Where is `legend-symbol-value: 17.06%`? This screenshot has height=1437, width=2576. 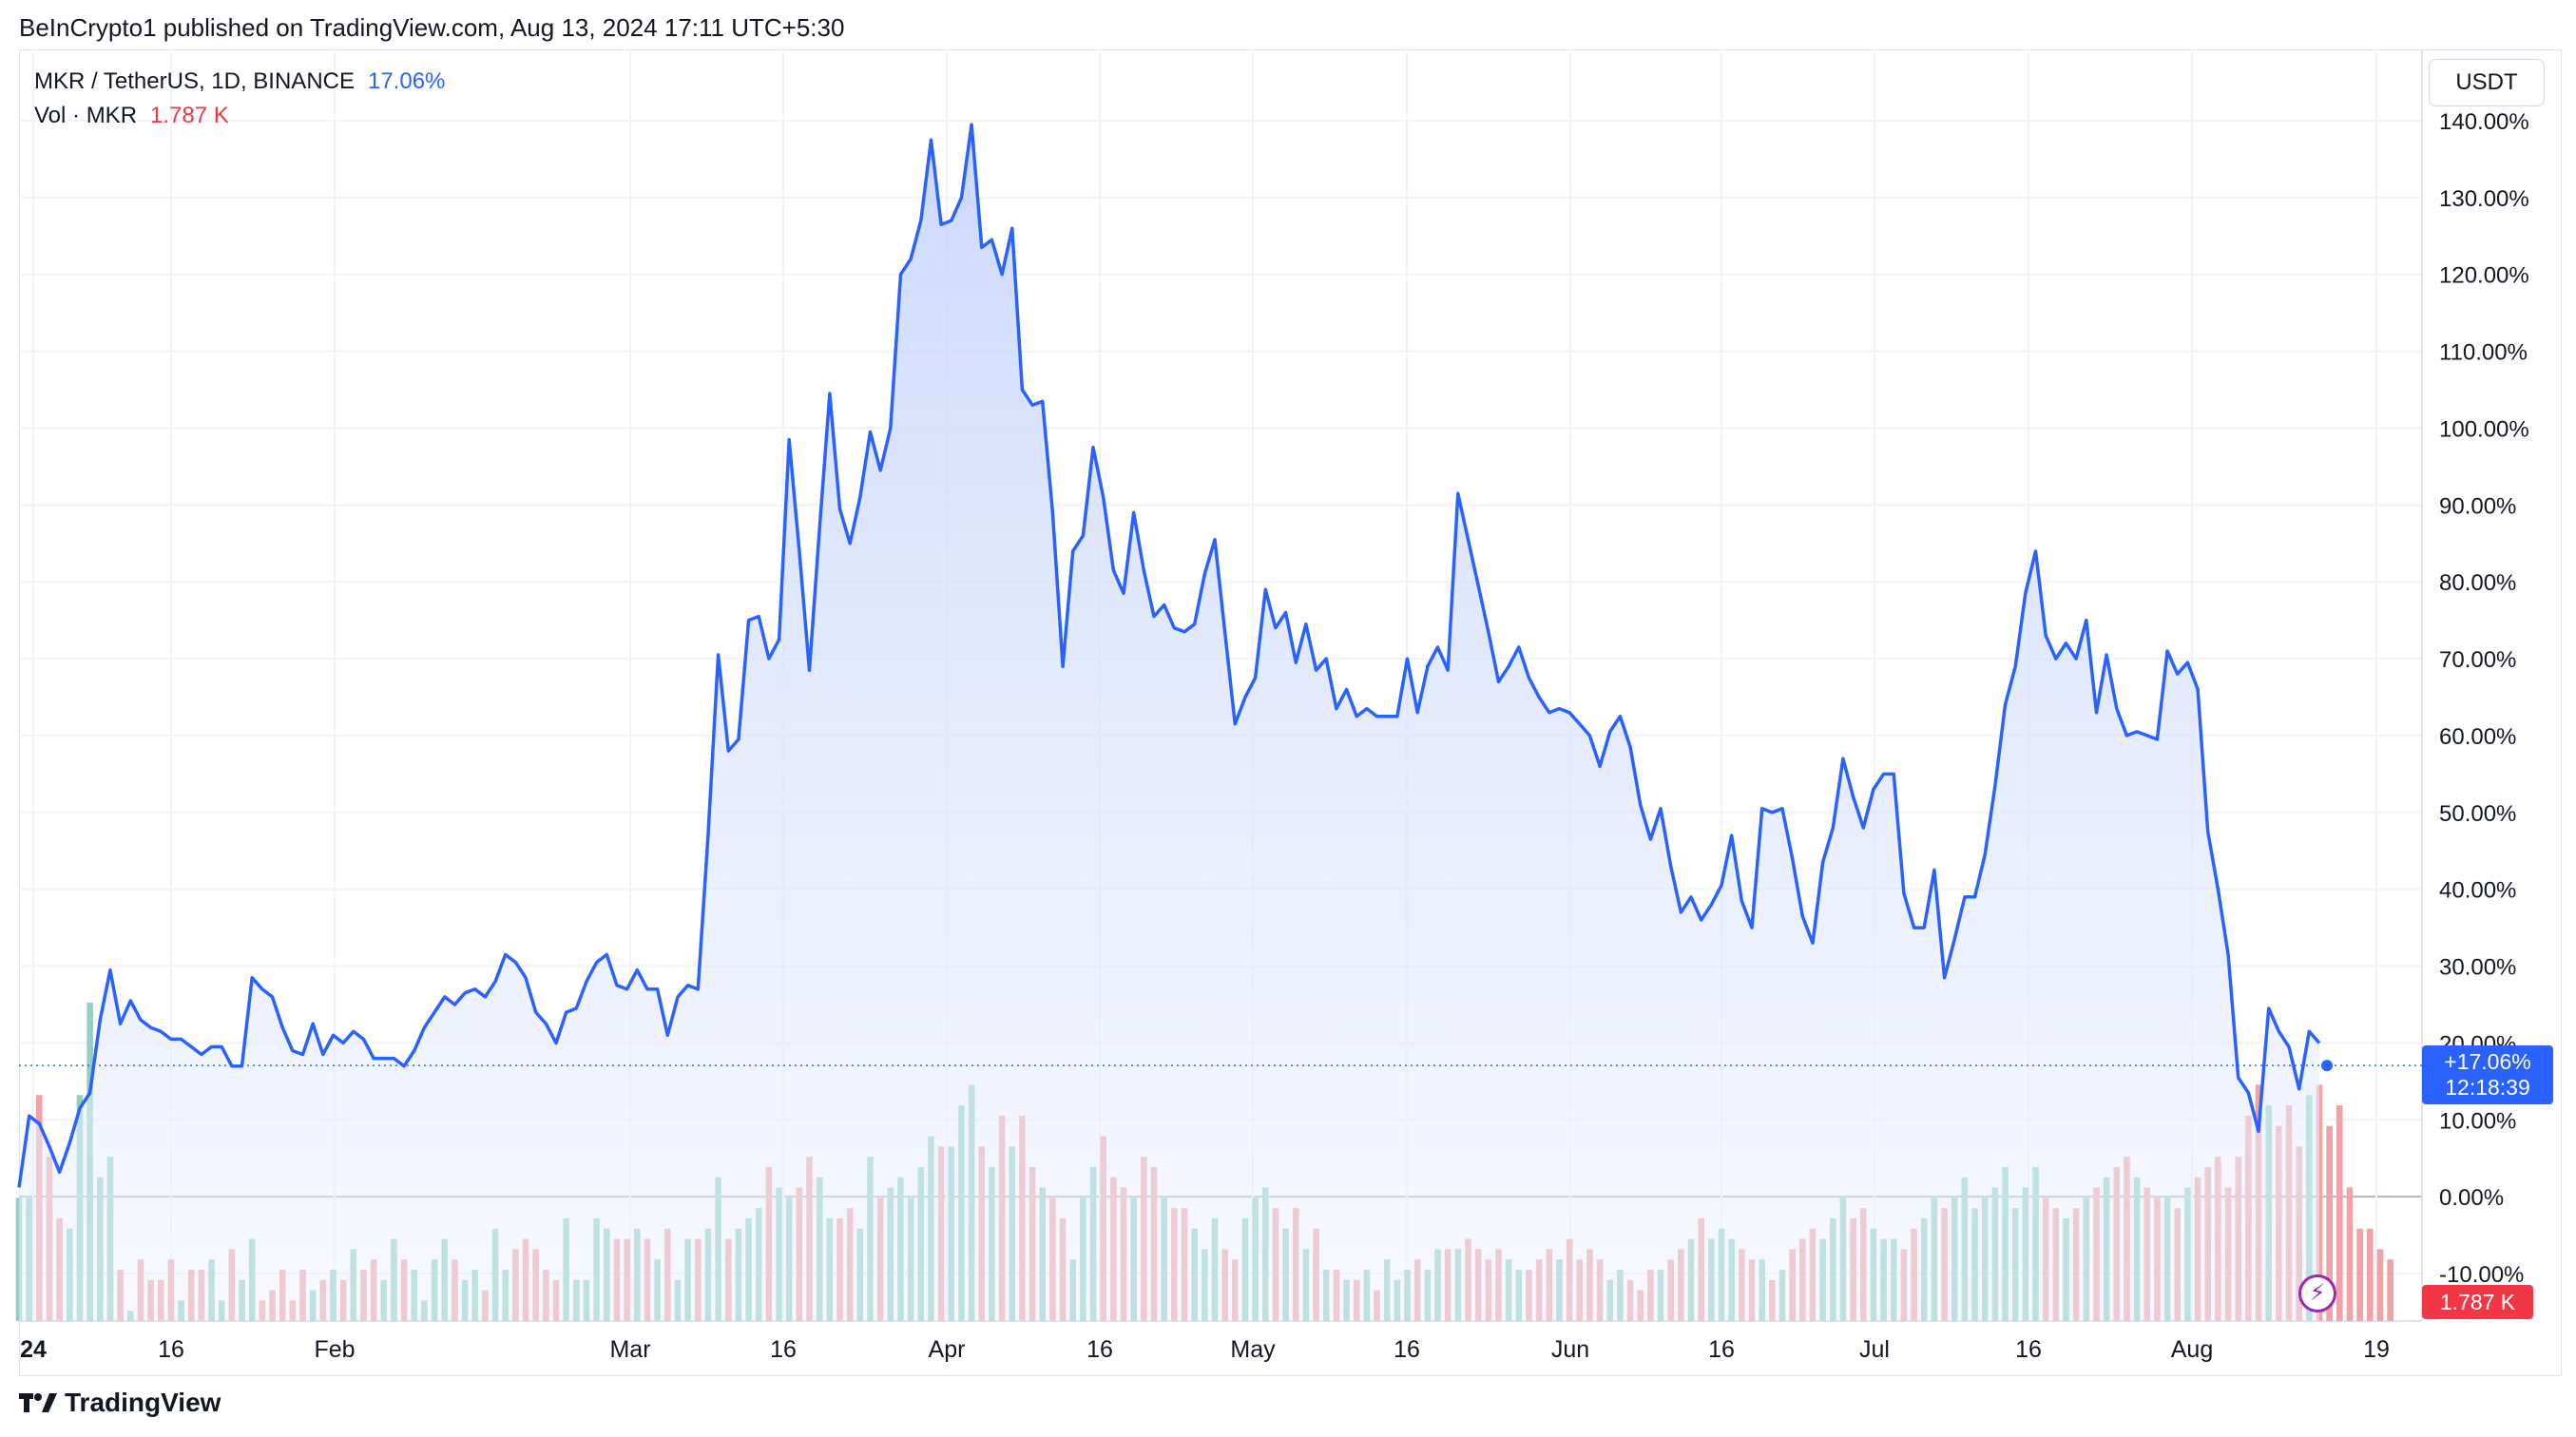
legend-symbol-value: 17.06% is located at coordinates (407, 81).